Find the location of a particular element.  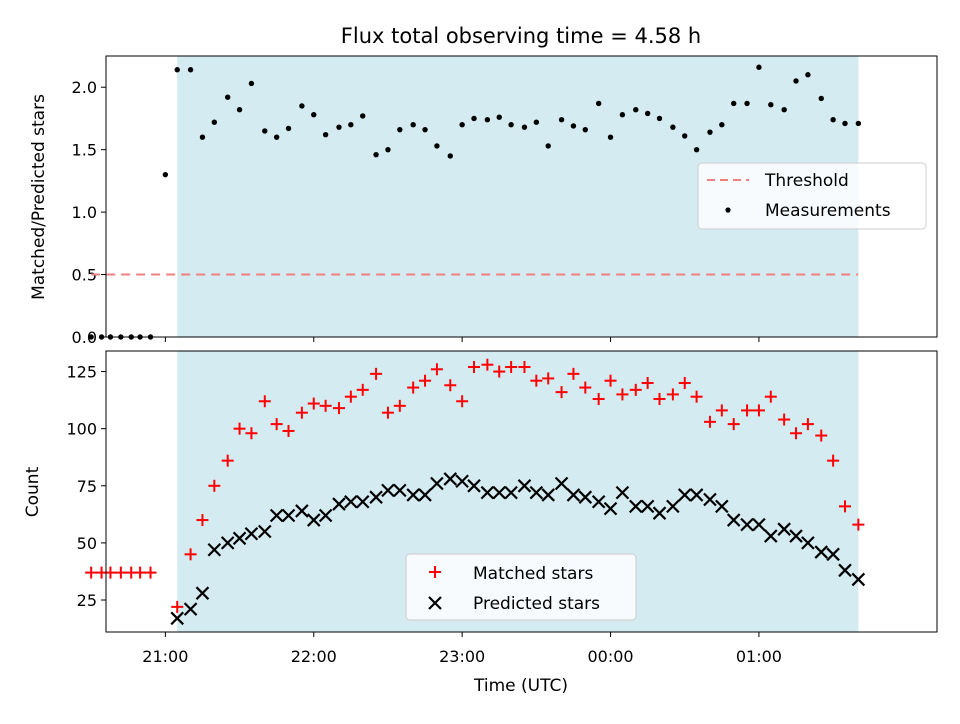

y-tick-label: 100 is located at coordinates (81, 429).